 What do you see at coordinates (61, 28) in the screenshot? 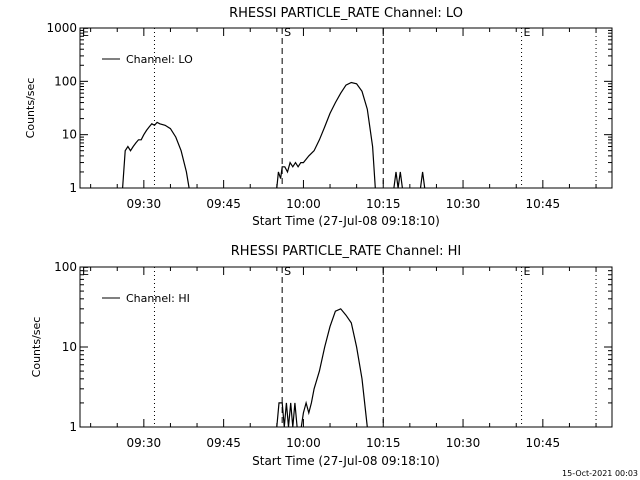
I see `y-tick-label: 1000` at bounding box center [61, 28].